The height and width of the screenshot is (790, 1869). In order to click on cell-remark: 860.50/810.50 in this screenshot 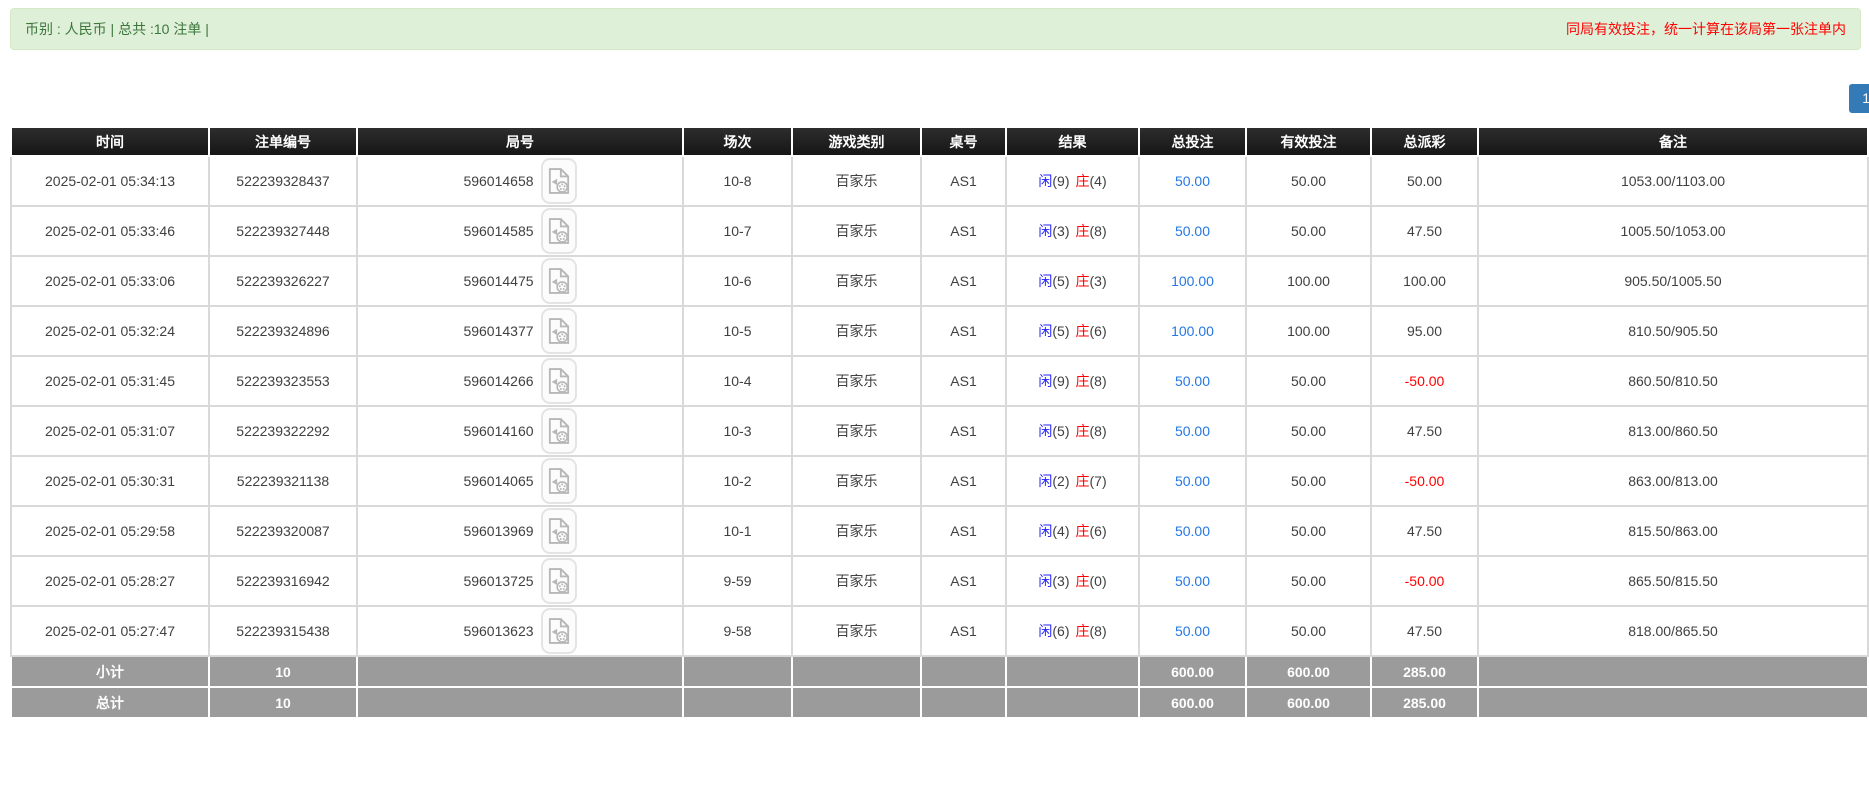, I will do `click(1673, 381)`.